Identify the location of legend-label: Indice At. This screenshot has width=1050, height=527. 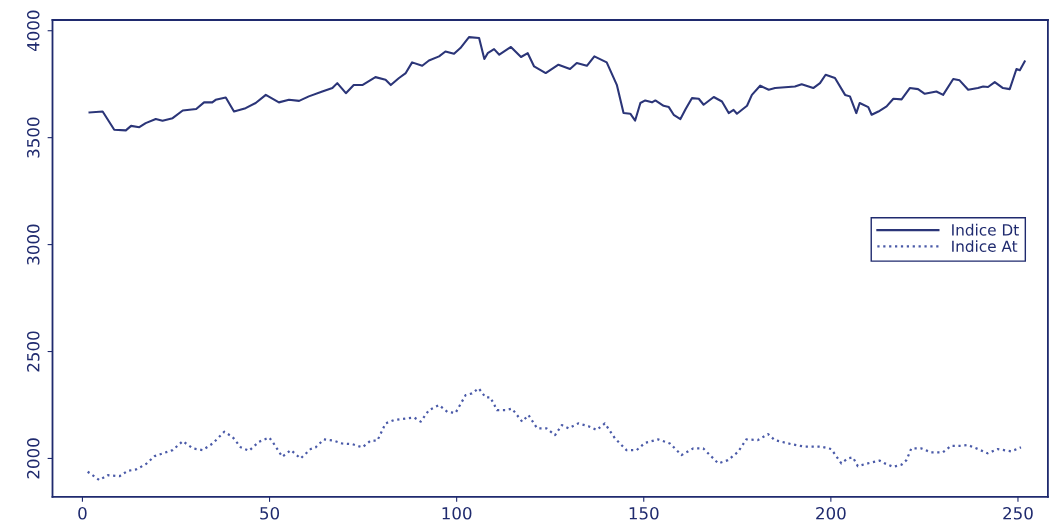
(985, 246).